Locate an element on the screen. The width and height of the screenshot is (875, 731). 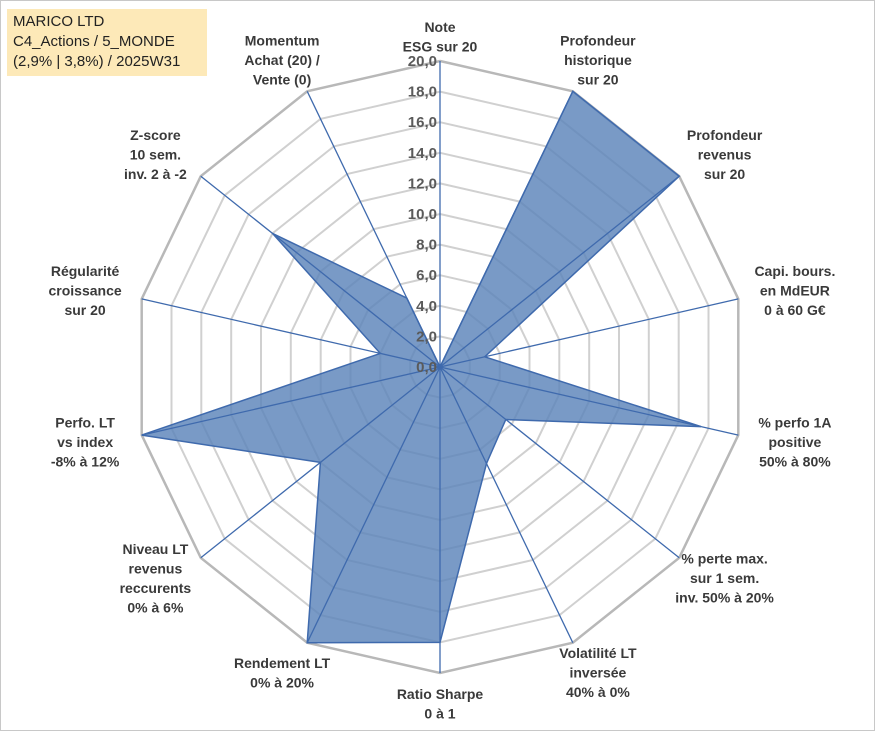
tick-label: 4,0 is located at coordinates (426, 306).